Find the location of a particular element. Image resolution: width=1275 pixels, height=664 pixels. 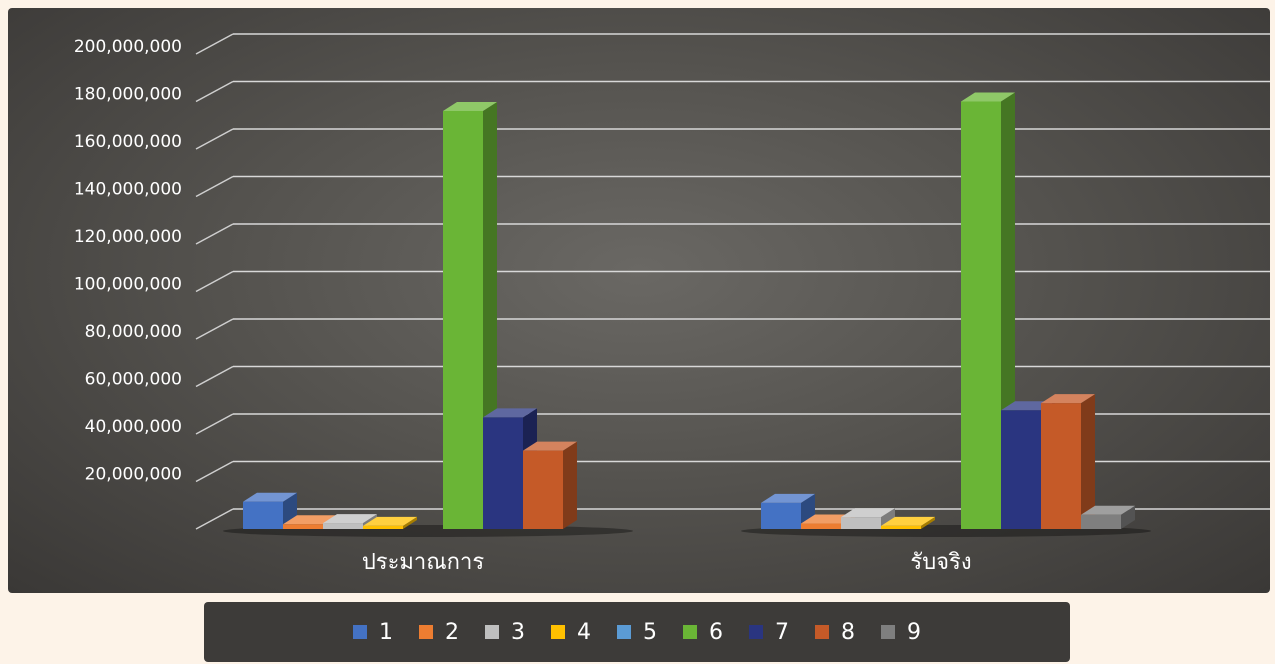

x-category-label: รับจริง is located at coordinates (940, 562).